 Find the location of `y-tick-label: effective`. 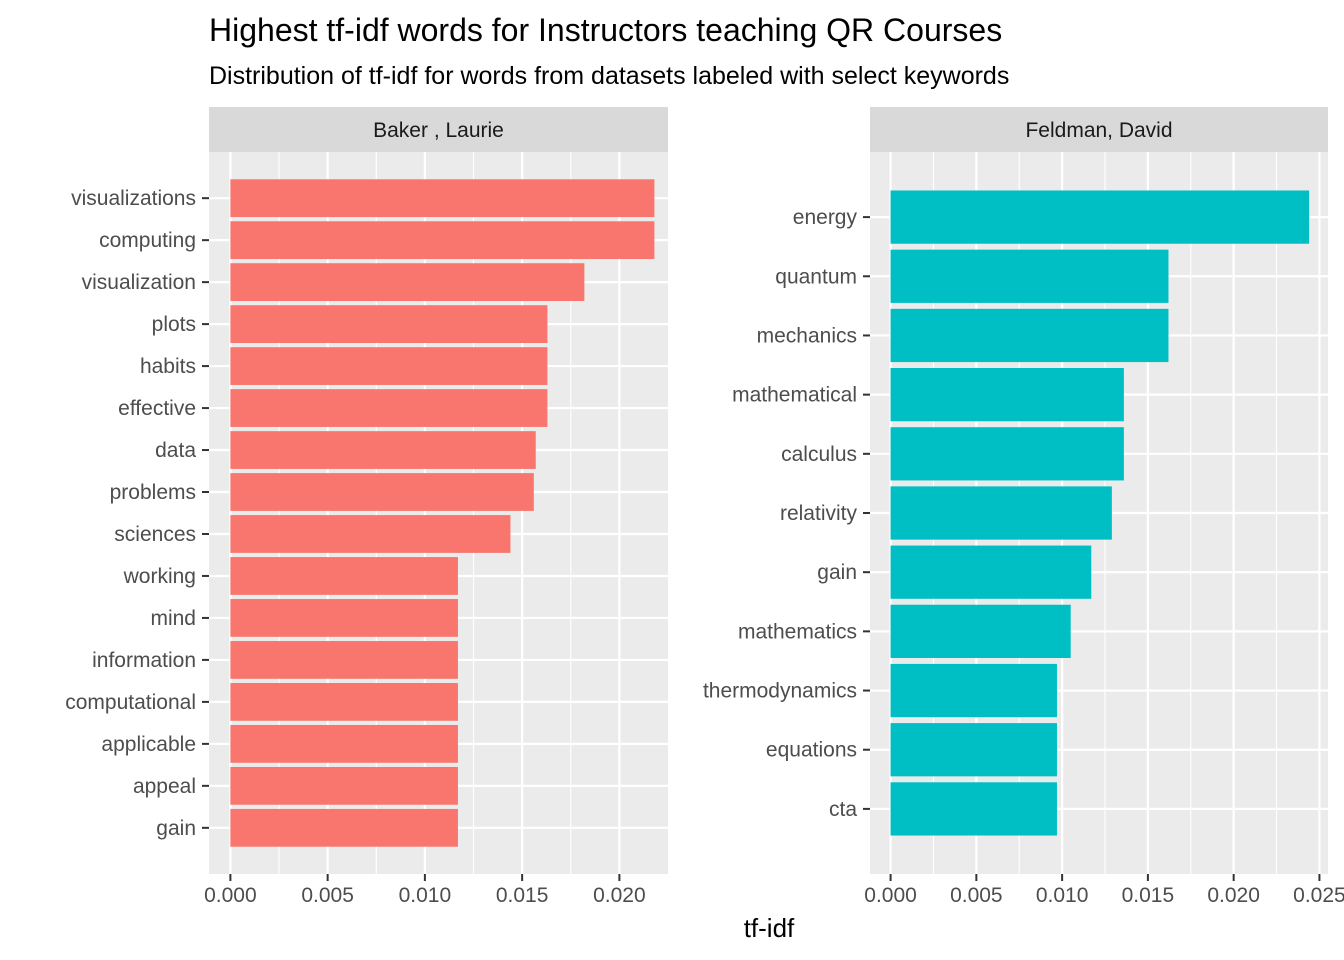

y-tick-label: effective is located at coordinates (157, 408).